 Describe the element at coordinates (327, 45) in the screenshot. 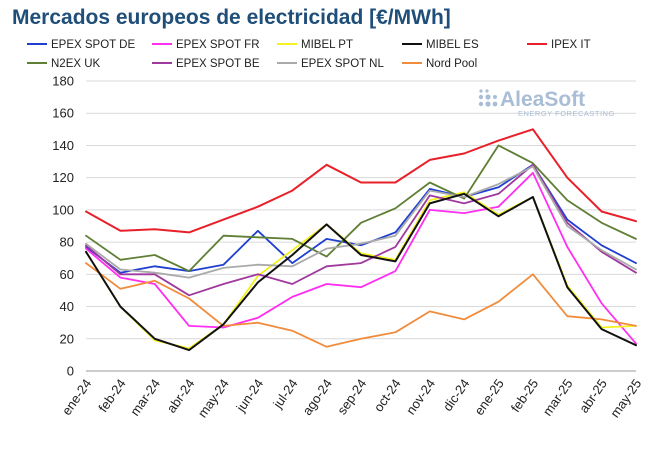

I see `legend-label: MIBEL PT` at that location.